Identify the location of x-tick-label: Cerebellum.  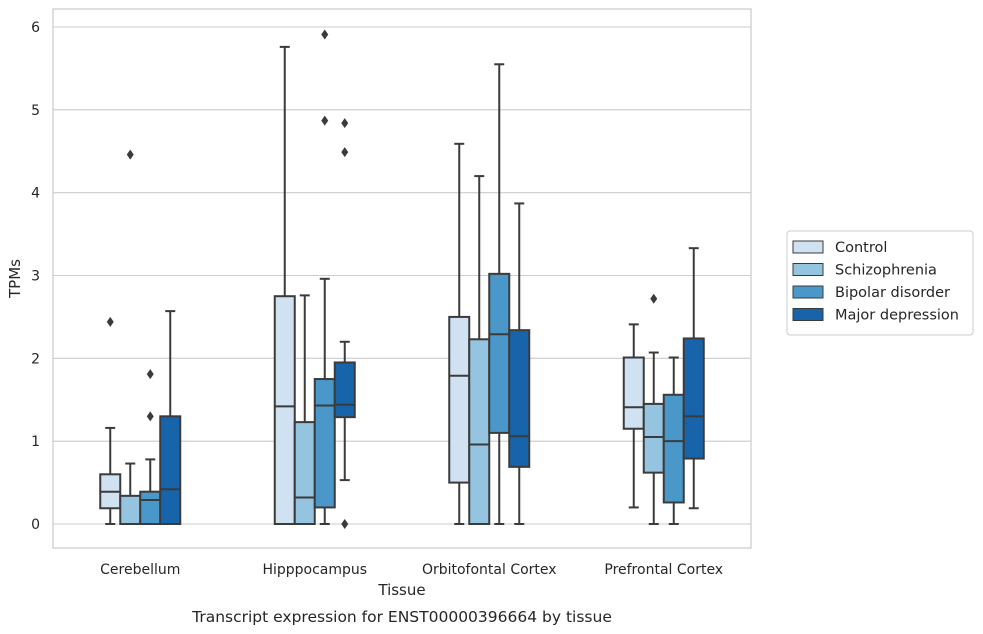
(140, 570).